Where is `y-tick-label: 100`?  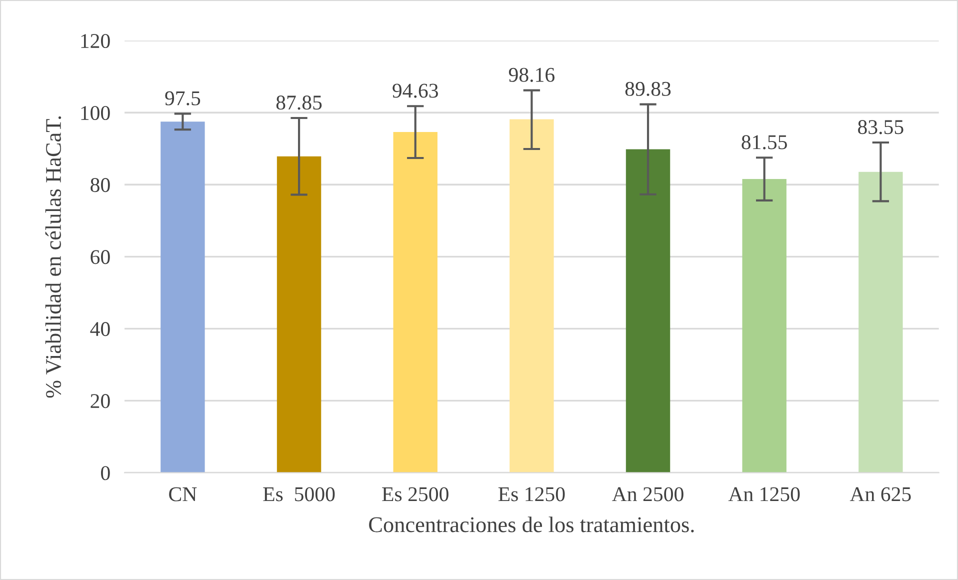
y-tick-label: 100 is located at coordinates (95, 113).